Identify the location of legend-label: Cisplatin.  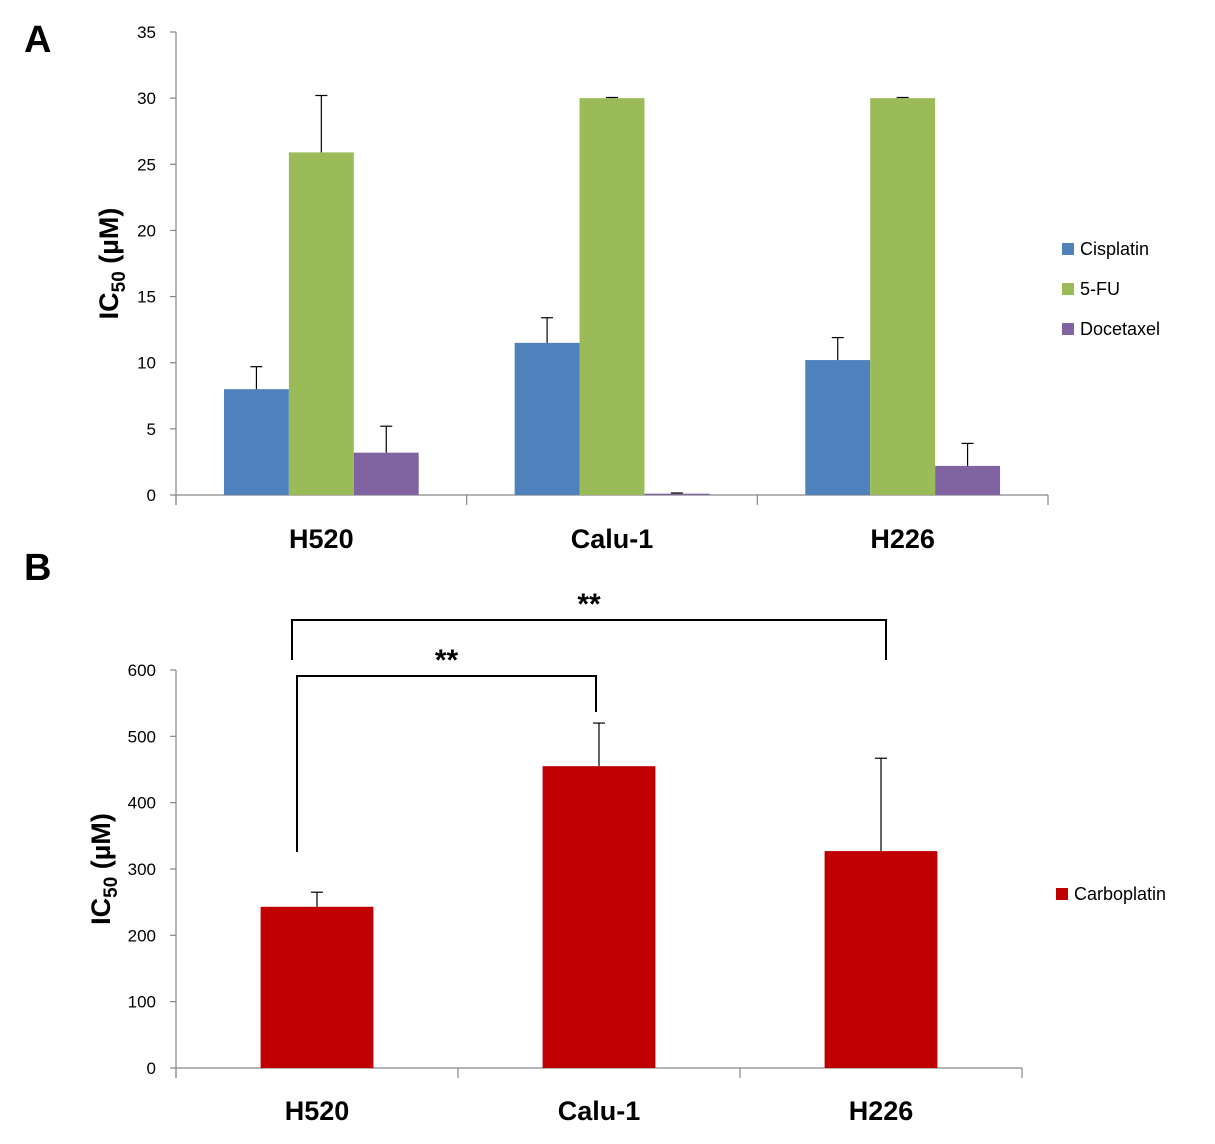
(1114, 249).